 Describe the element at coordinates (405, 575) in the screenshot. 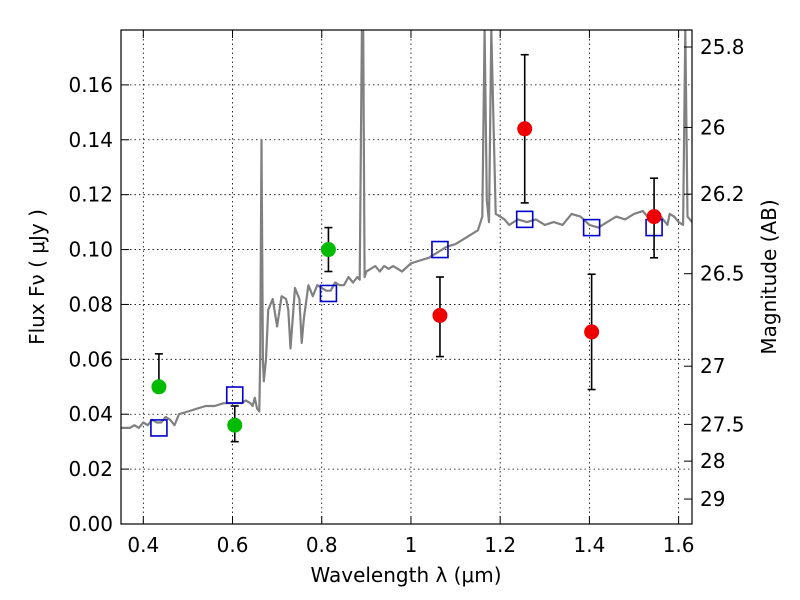

I see `x-axis-title: Wavelength λ (μm)` at that location.